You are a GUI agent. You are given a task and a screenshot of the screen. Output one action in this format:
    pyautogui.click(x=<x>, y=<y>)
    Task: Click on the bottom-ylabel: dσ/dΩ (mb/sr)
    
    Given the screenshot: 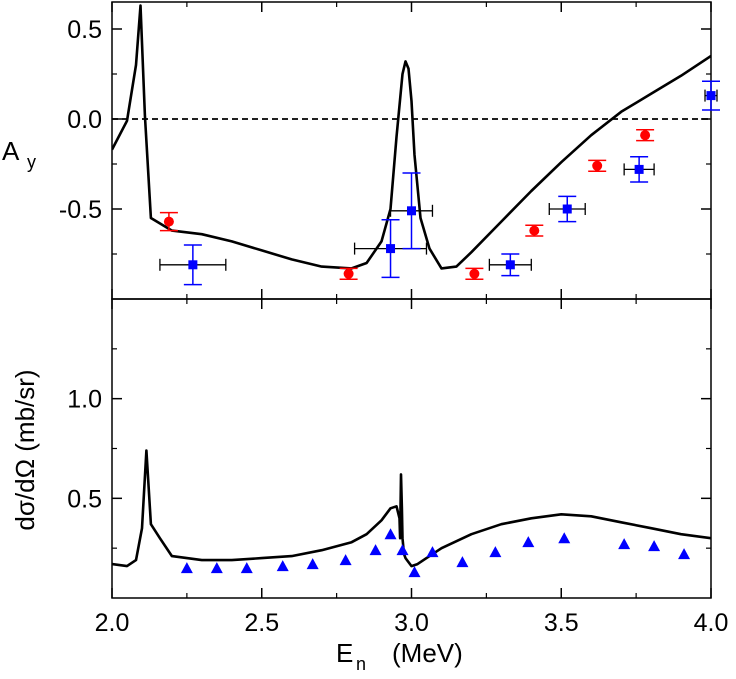 What is the action you would take?
    pyautogui.click(x=25, y=449)
    